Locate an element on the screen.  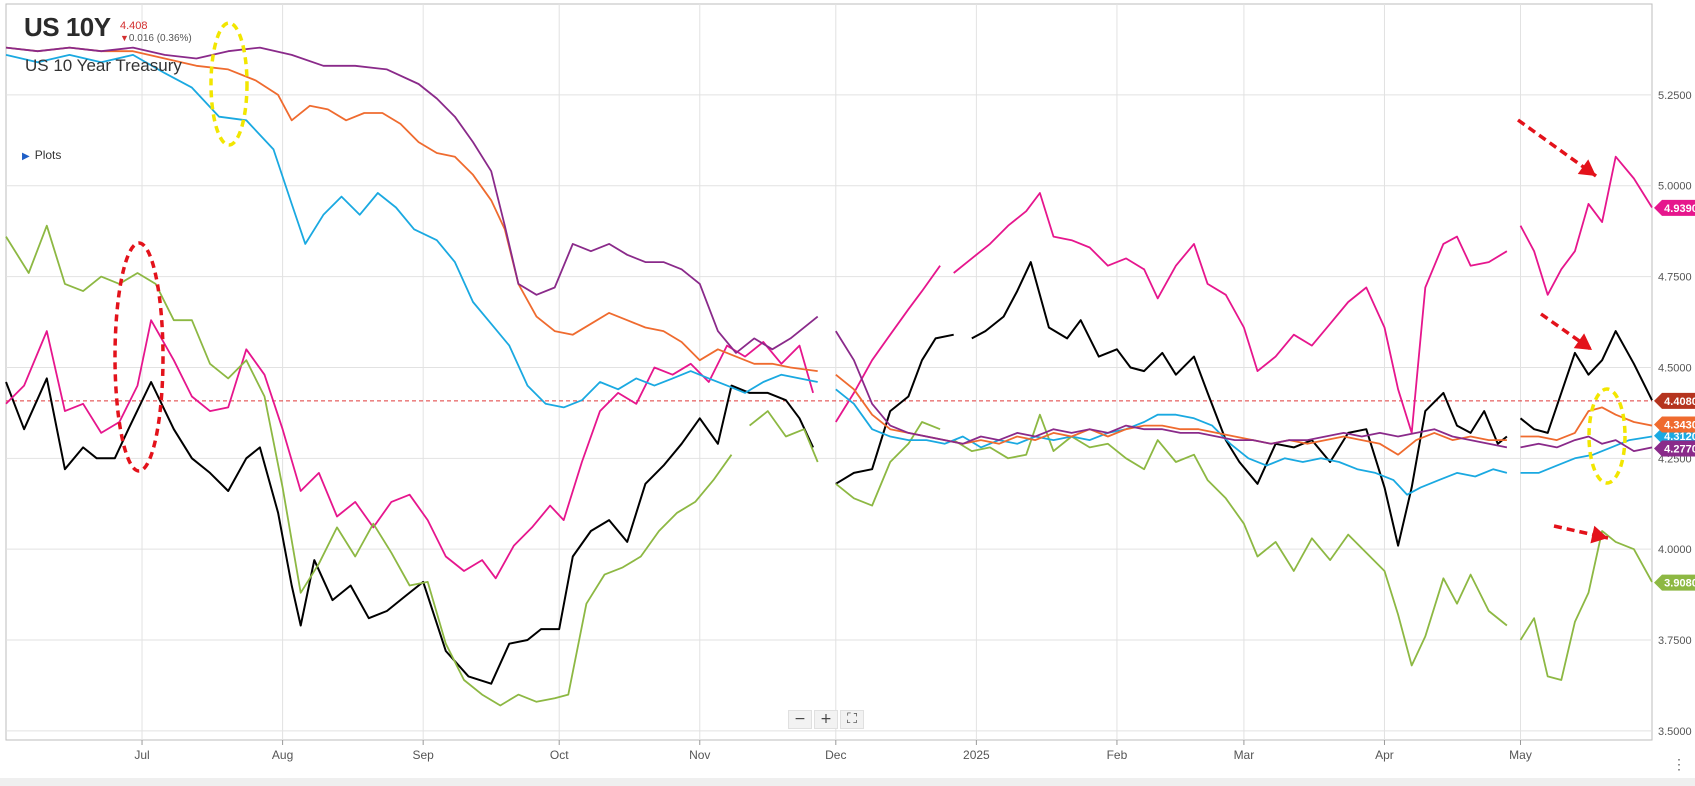
x-tick-label: Oct is located at coordinates (559, 755).